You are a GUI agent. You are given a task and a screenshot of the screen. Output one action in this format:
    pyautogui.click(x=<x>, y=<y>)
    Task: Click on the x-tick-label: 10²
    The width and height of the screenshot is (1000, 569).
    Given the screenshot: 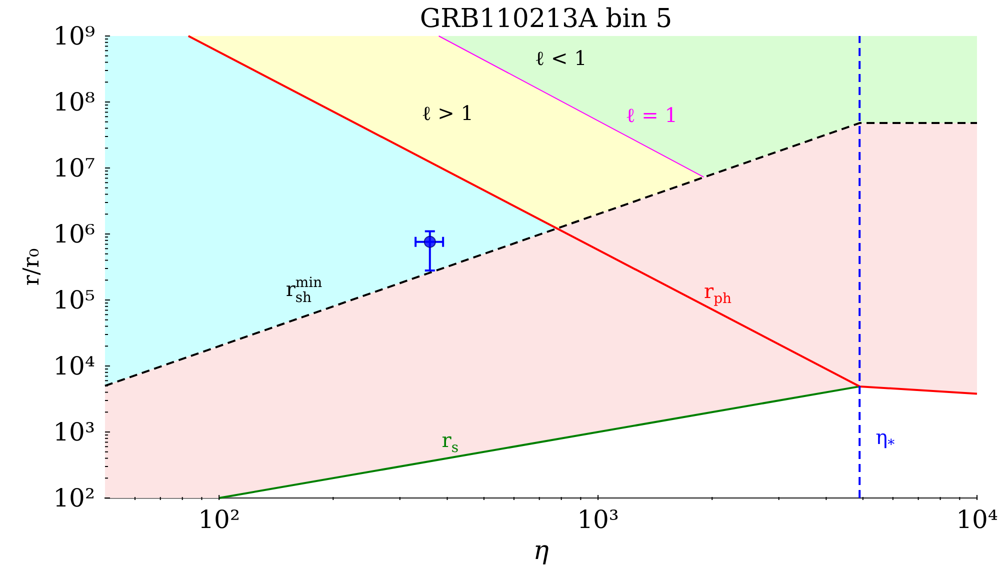 What is the action you would take?
    pyautogui.click(x=219, y=519)
    